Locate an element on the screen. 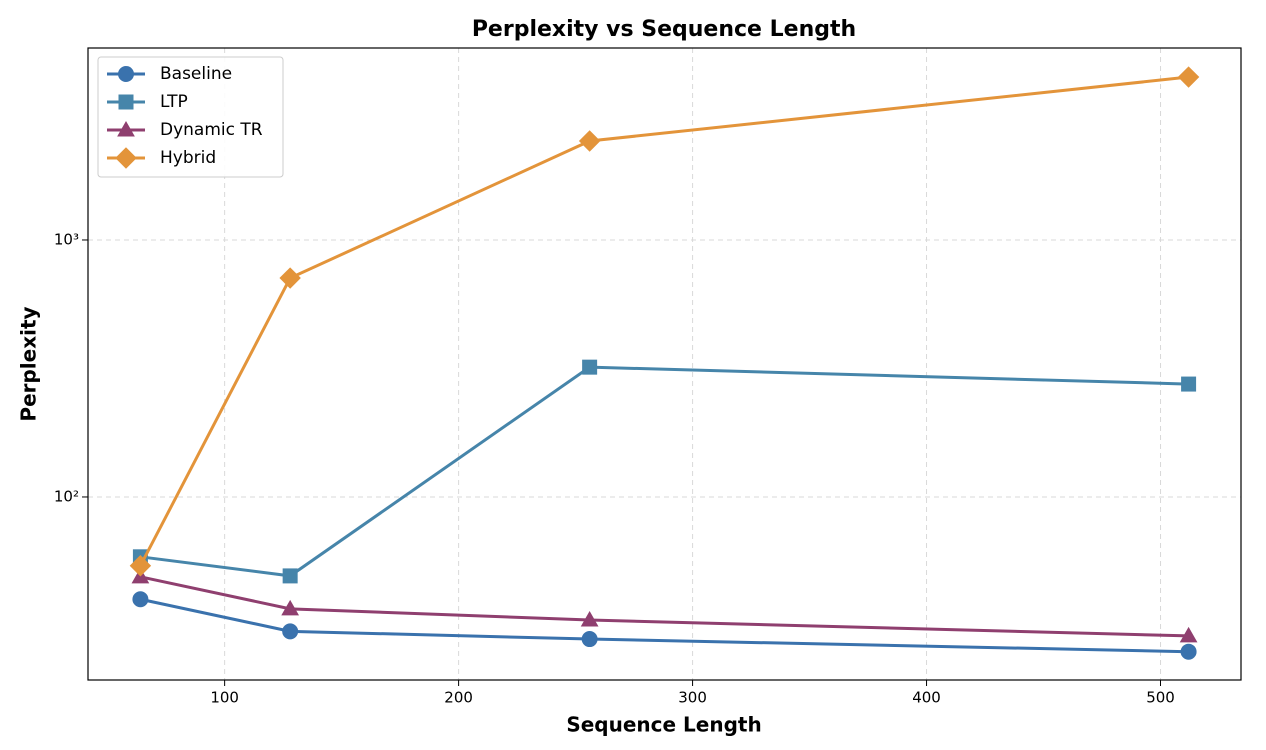 The height and width of the screenshot is (750, 1266). x-tick-label: 200 is located at coordinates (458, 698).